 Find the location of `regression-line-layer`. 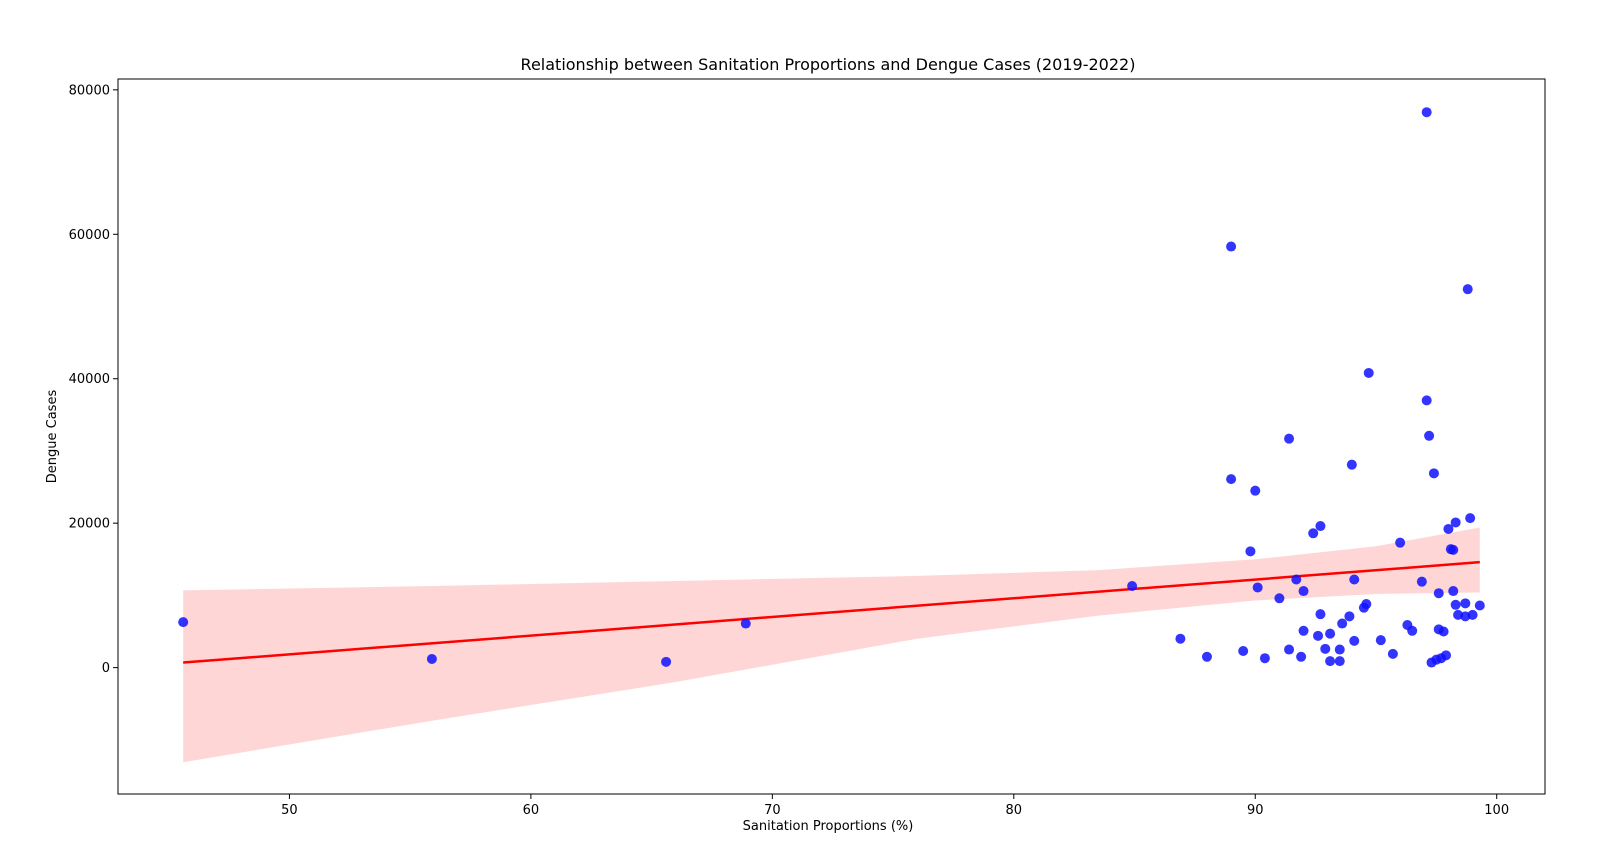

regression-line-layer is located at coordinates (831, 612).